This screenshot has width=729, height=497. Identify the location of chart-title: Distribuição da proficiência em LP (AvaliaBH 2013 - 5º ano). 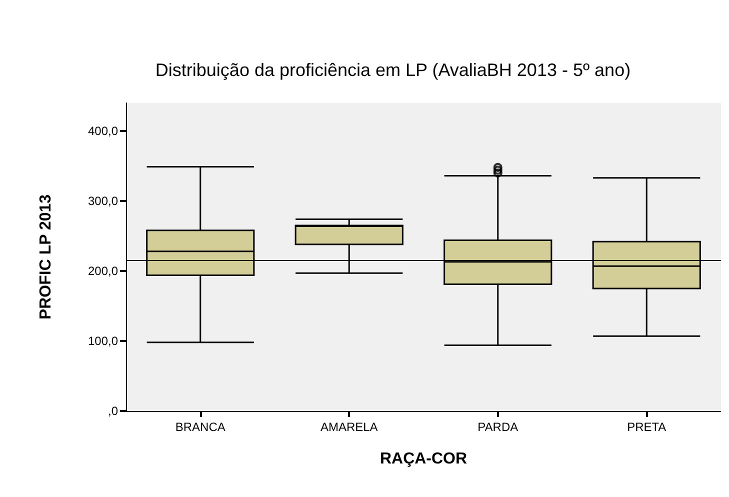
(393, 70).